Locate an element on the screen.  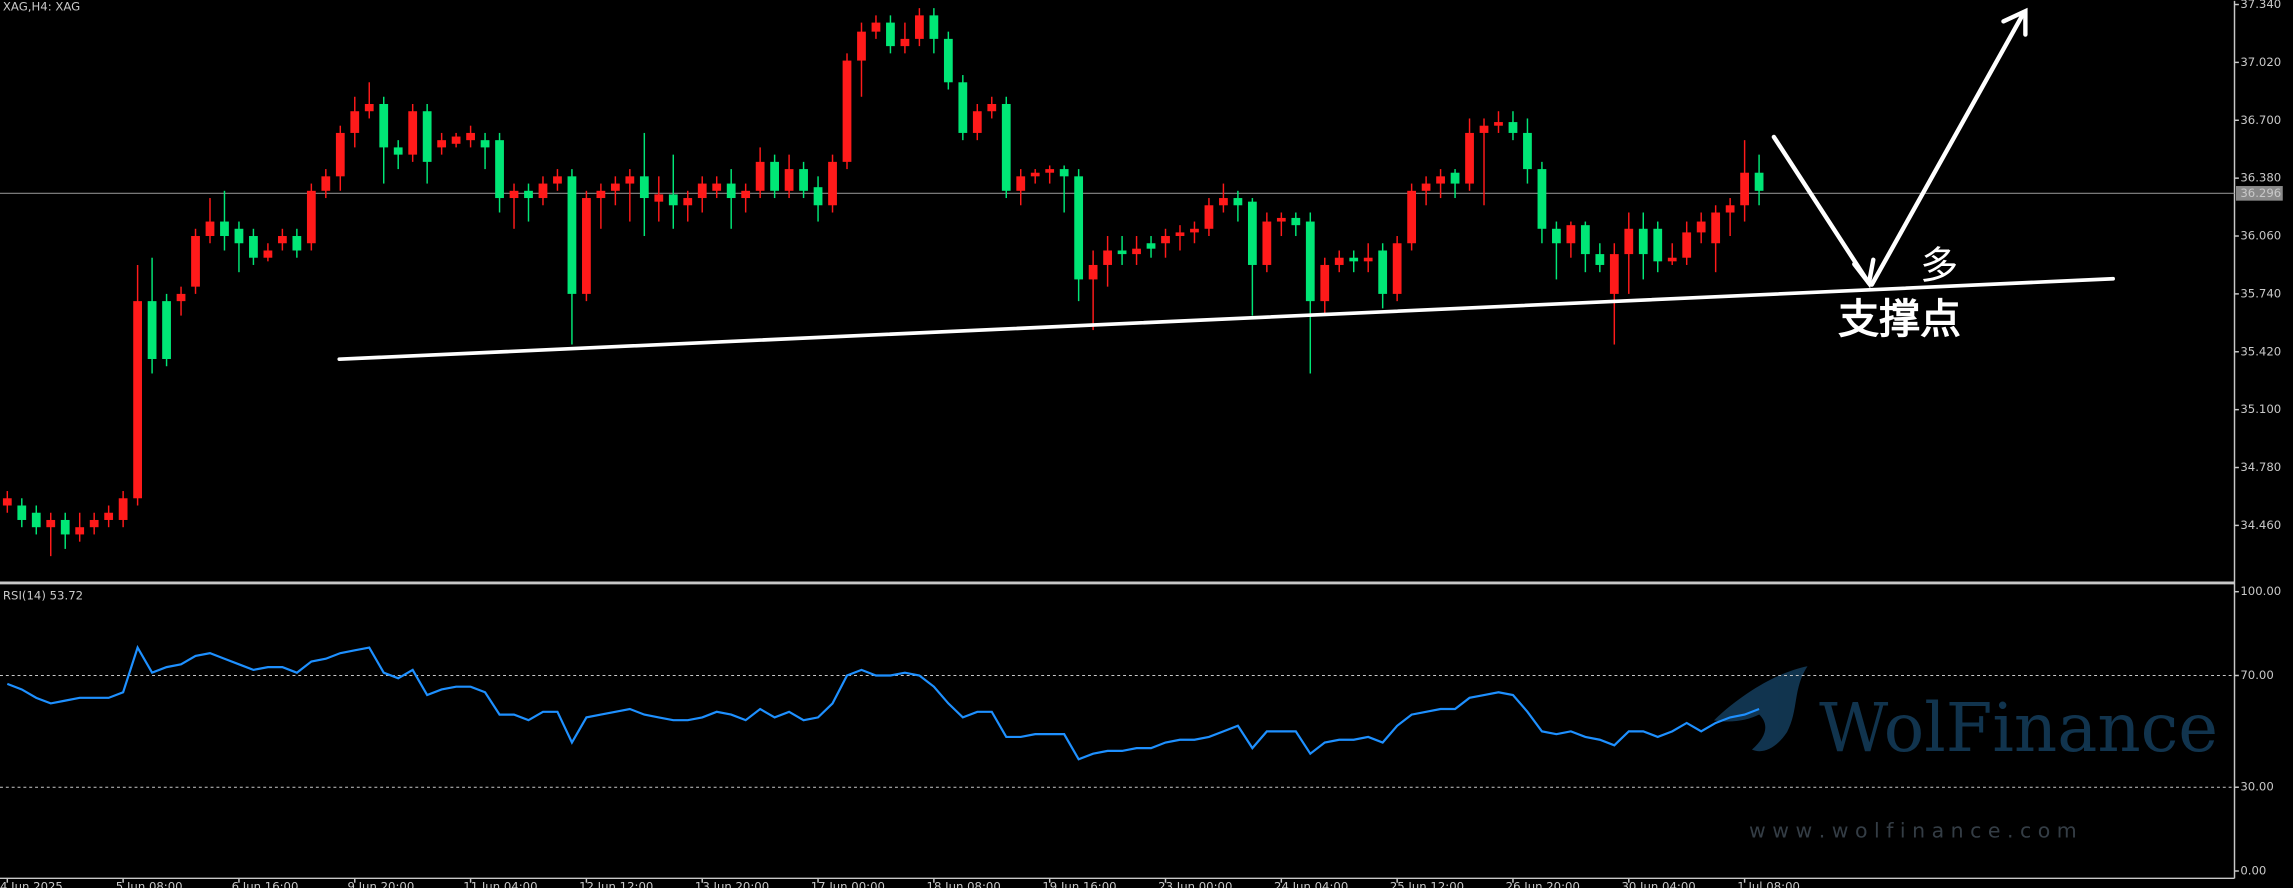
y-tick-label: 35.740 is located at coordinates (2260, 293).